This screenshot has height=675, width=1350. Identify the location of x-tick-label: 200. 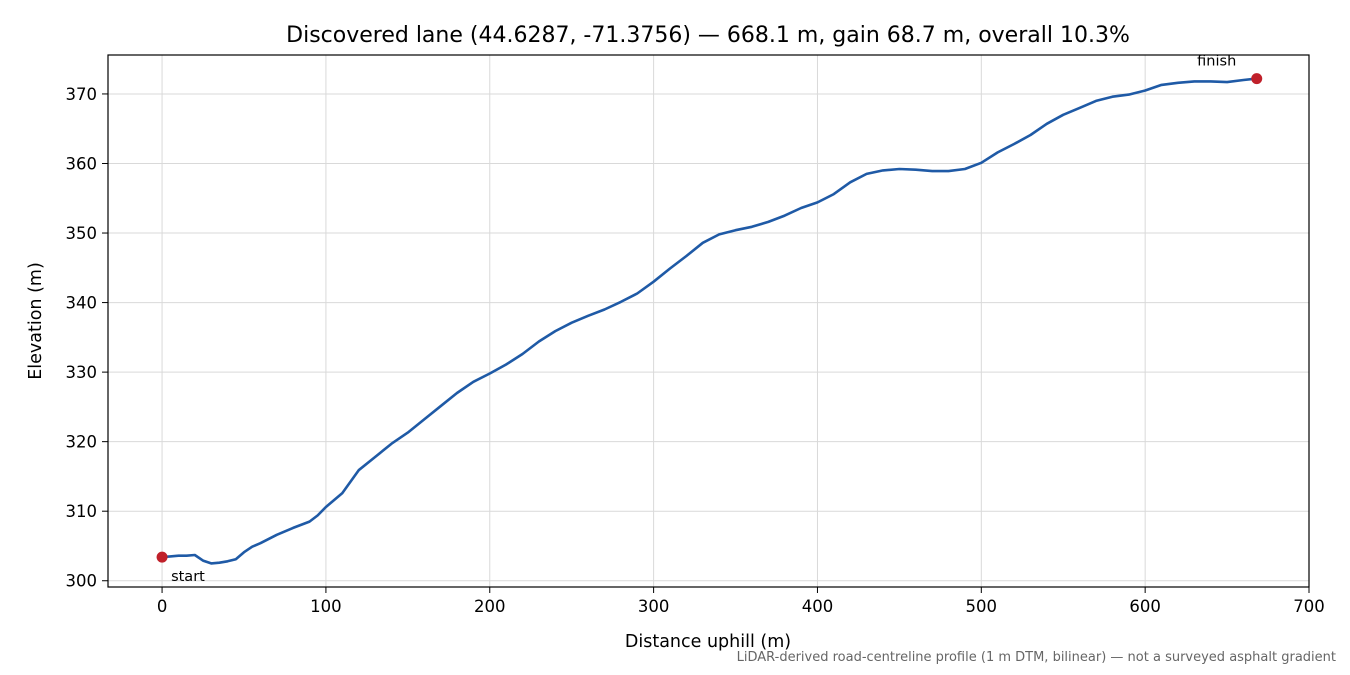
(490, 606).